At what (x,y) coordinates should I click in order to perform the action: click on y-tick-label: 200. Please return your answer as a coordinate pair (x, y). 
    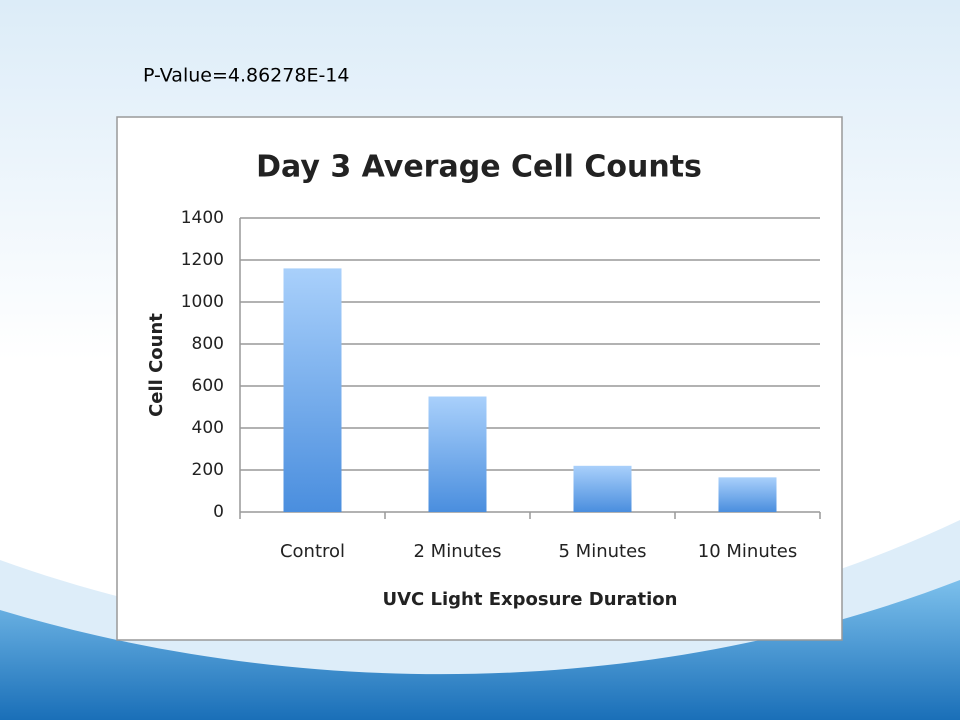
    Looking at the image, I should click on (208, 470).